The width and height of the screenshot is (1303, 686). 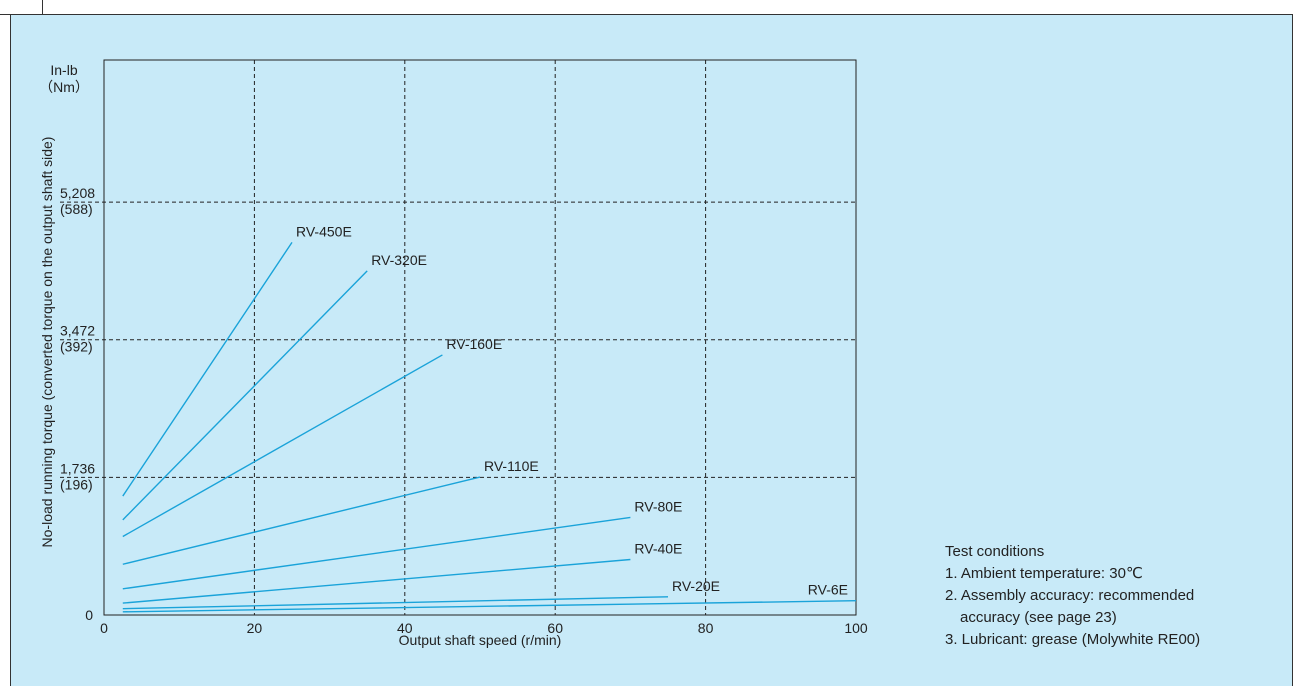 What do you see at coordinates (324, 231) in the screenshot?
I see `series-label: RV-450E` at bounding box center [324, 231].